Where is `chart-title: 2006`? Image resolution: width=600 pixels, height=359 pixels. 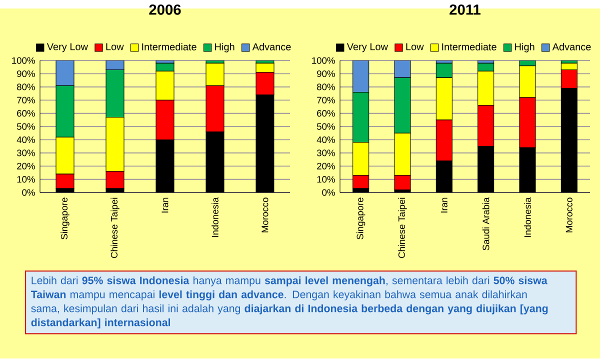 chart-title: 2006 is located at coordinates (165, 10).